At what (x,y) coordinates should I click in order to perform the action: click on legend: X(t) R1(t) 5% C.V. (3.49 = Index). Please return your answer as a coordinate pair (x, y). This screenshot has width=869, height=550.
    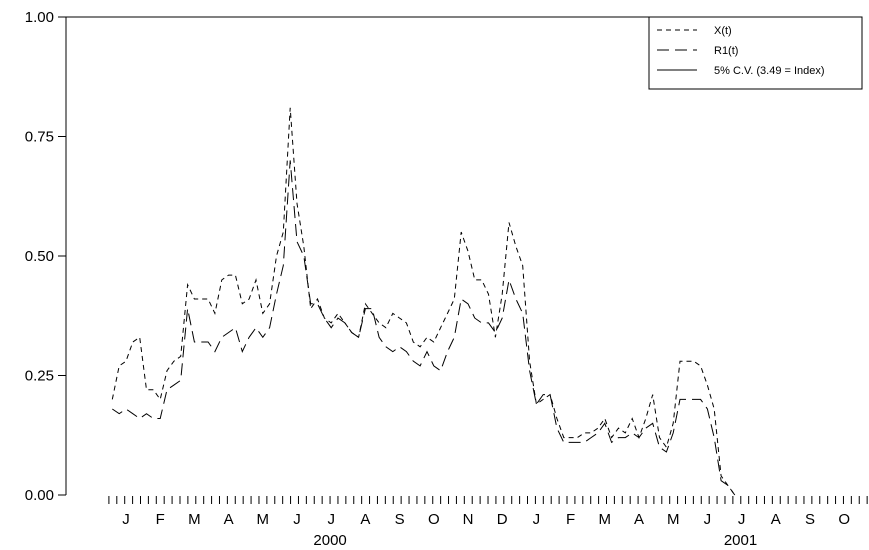
    Looking at the image, I should click on (755, 53).